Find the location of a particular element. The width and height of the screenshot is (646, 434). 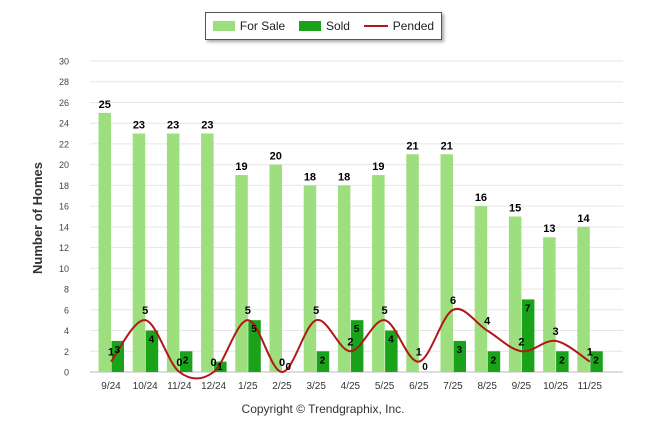

pended-line is located at coordinates (350, 343).